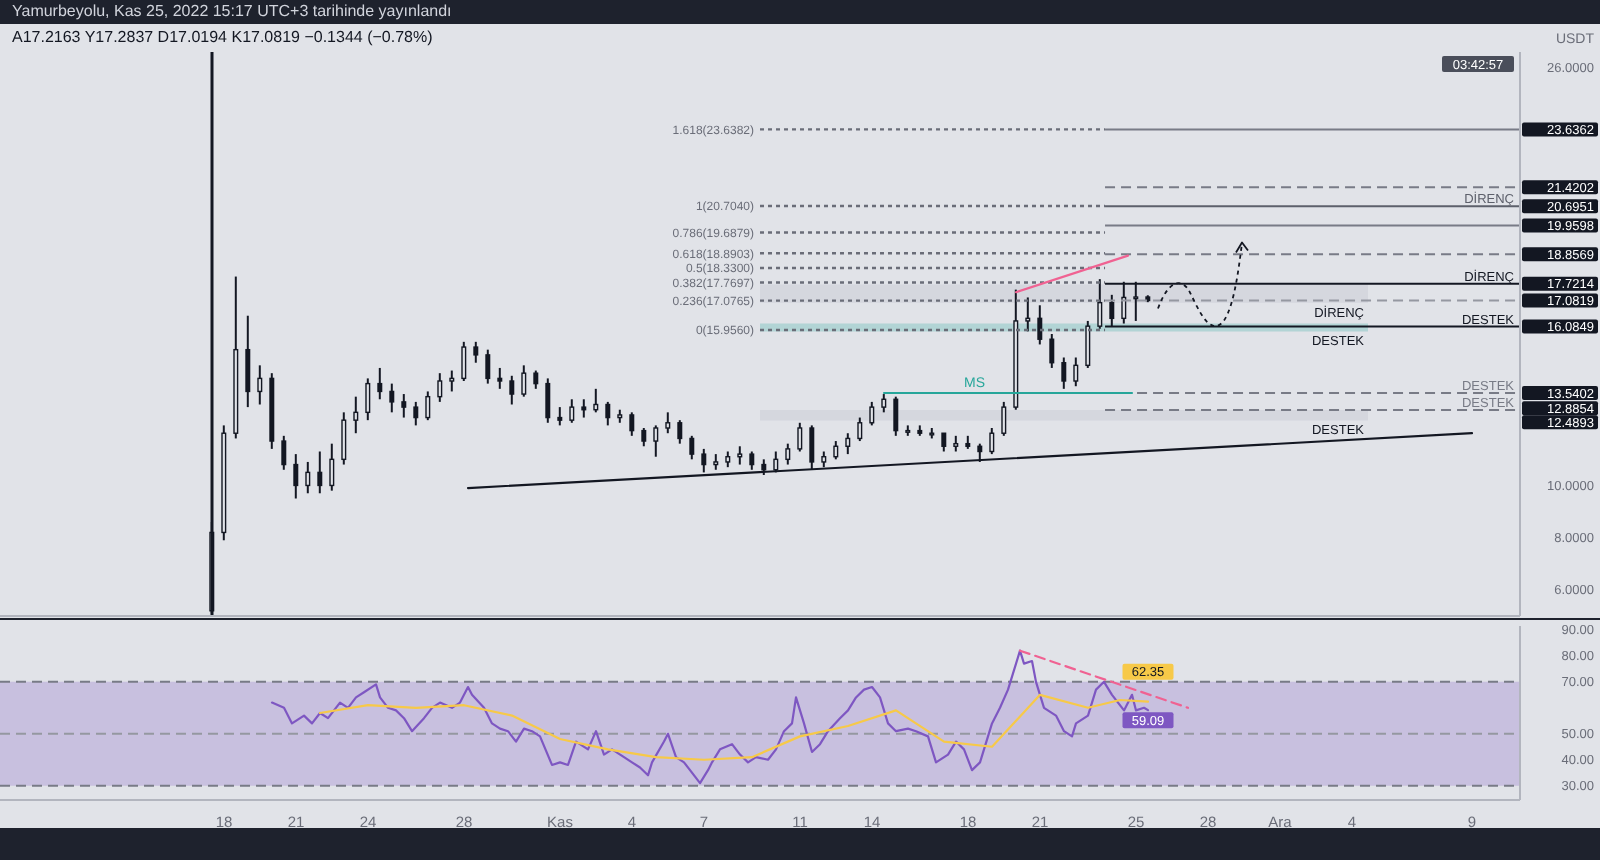 This screenshot has width=1600, height=860. I want to click on chart-title: Yamurbeyolu, Kas 25, 2022 15:17 UTC+3 tarihinde yayınlandı, so click(232, 12).